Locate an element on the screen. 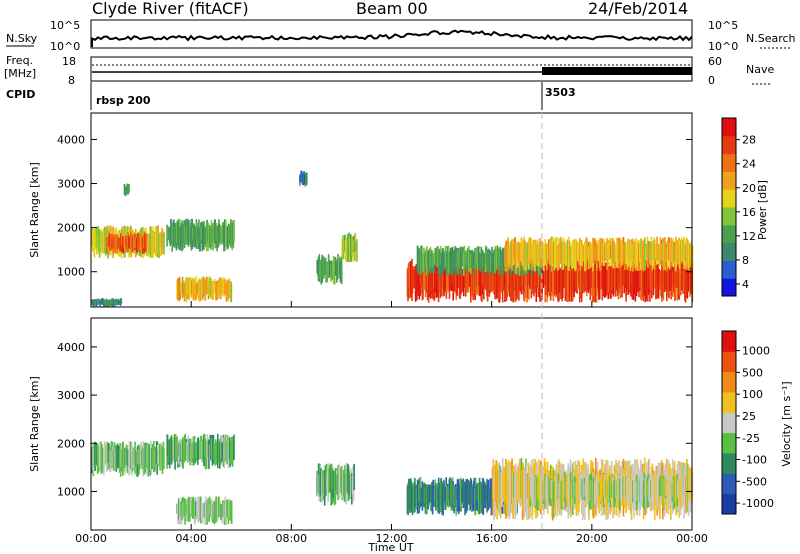 This screenshot has height=554, width=800. freq-label: Freq. is located at coordinates (19, 60).